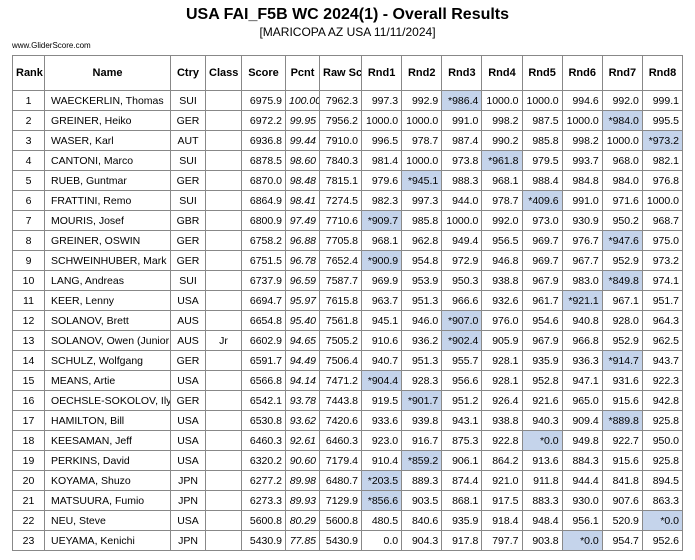 This screenshot has height=560, width=695. What do you see at coordinates (462, 360) in the screenshot?
I see `table-cell: 955.7` at bounding box center [462, 360].